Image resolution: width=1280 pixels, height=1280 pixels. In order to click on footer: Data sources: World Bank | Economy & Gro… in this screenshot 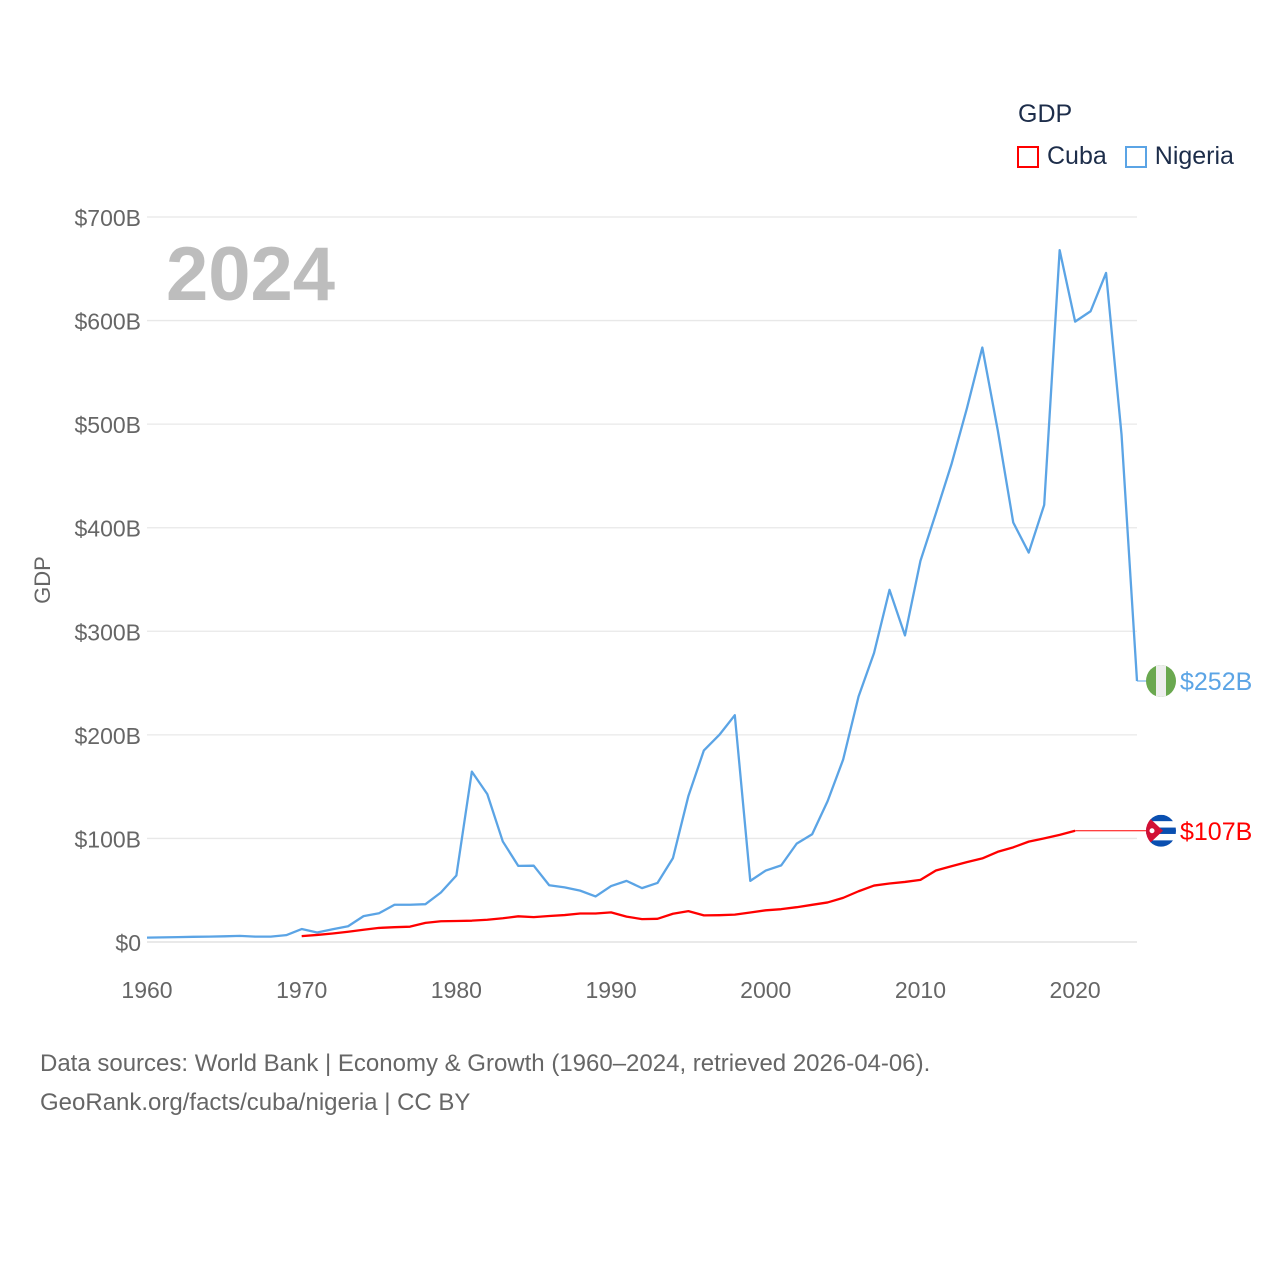, I will do `click(485, 1083)`.